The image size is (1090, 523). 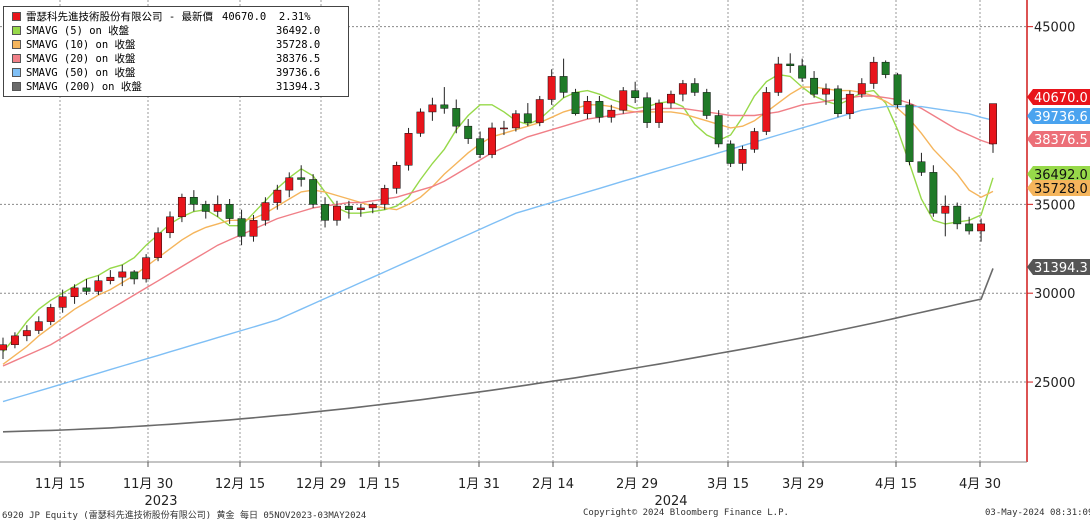 What do you see at coordinates (670, 501) in the screenshot?
I see `x-year-label: 2024` at bounding box center [670, 501].